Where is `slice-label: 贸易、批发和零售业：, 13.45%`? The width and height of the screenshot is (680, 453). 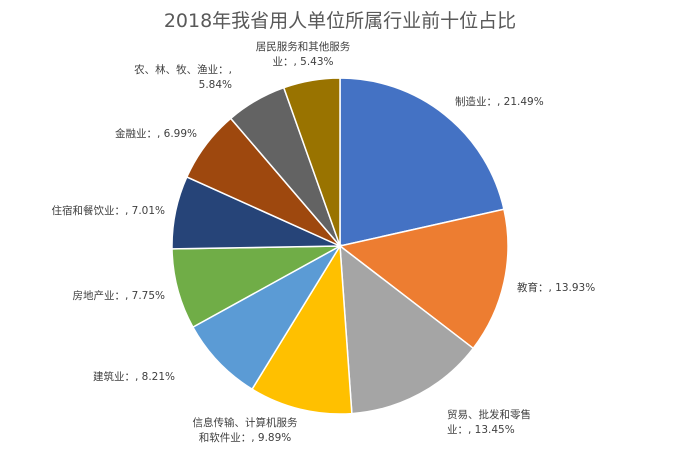 slice-label: 贸易、批发和零售业：, 13.45% is located at coordinates (489, 422).